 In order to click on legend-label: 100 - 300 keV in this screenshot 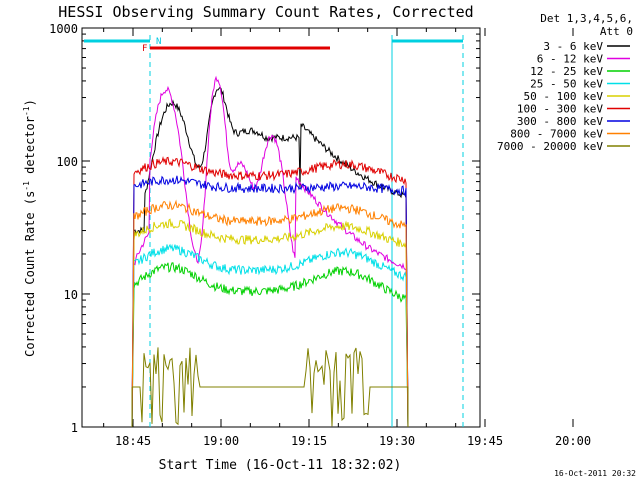, I will do `click(560, 109)`.